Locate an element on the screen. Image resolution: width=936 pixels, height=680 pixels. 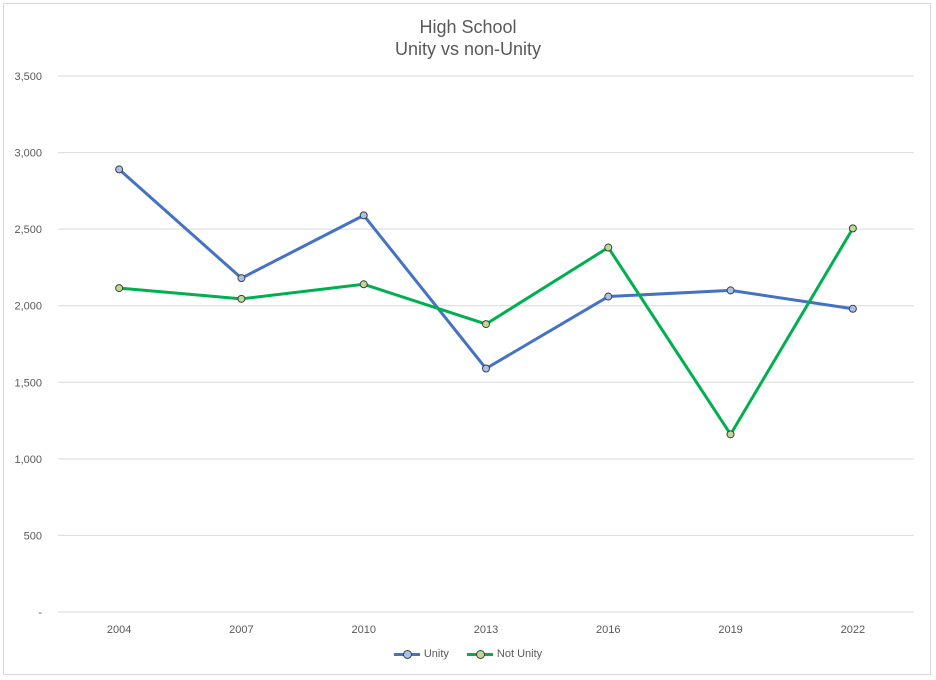
x-tick-label: 2004 is located at coordinates (119, 630).